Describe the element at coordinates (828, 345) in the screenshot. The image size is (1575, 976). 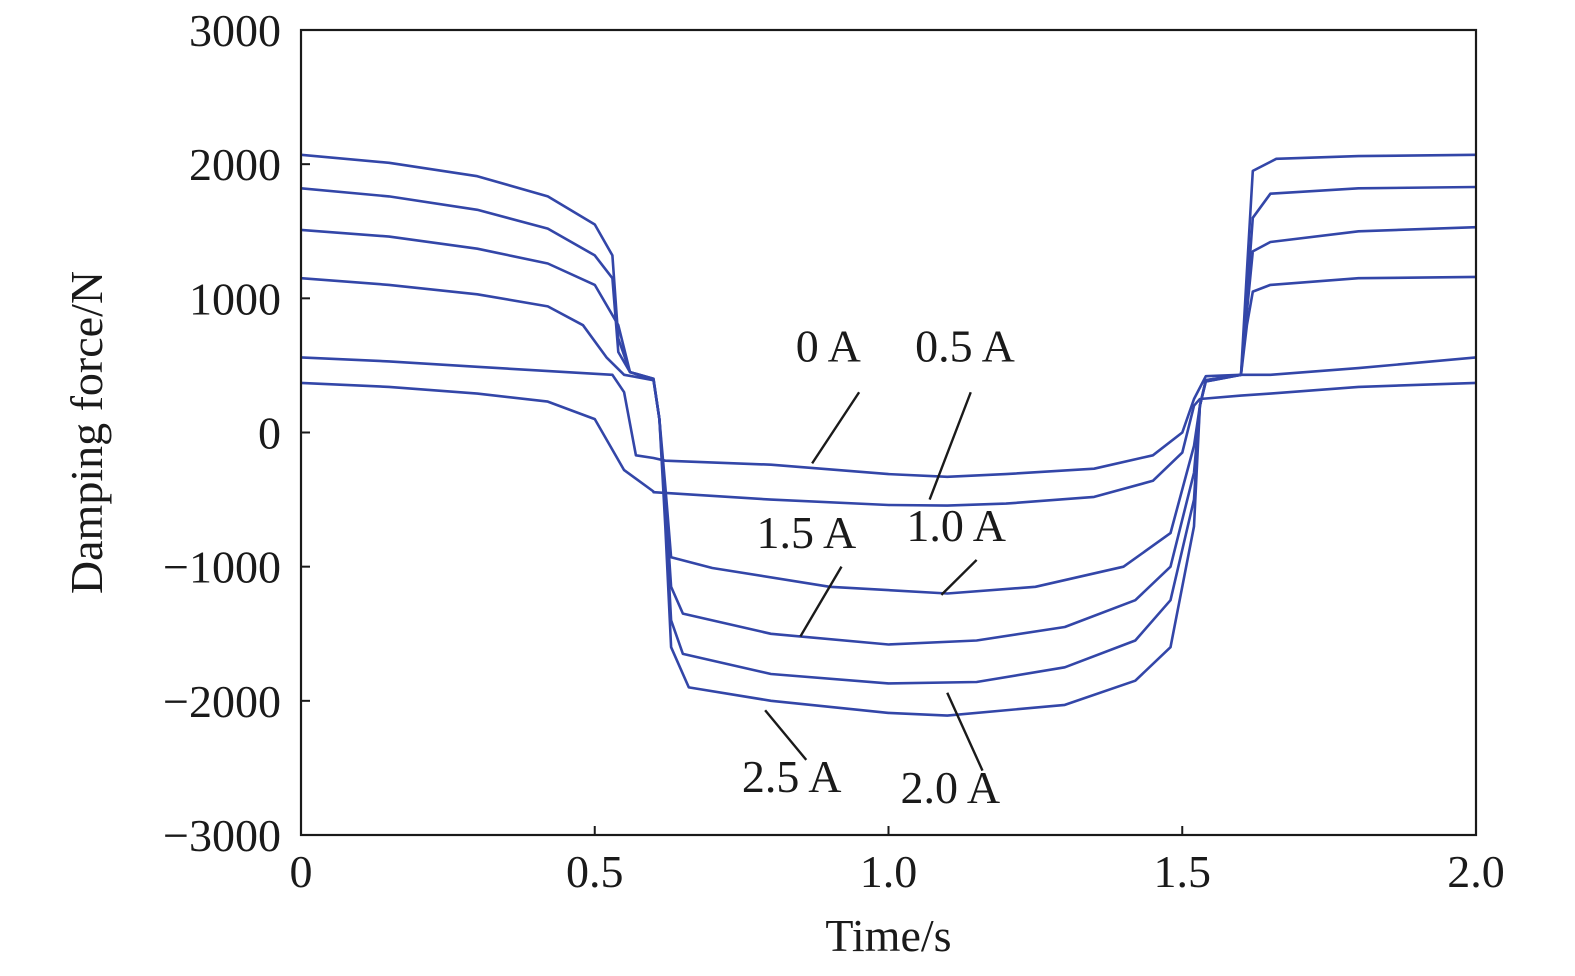
I see `series-label: 0 A` at that location.